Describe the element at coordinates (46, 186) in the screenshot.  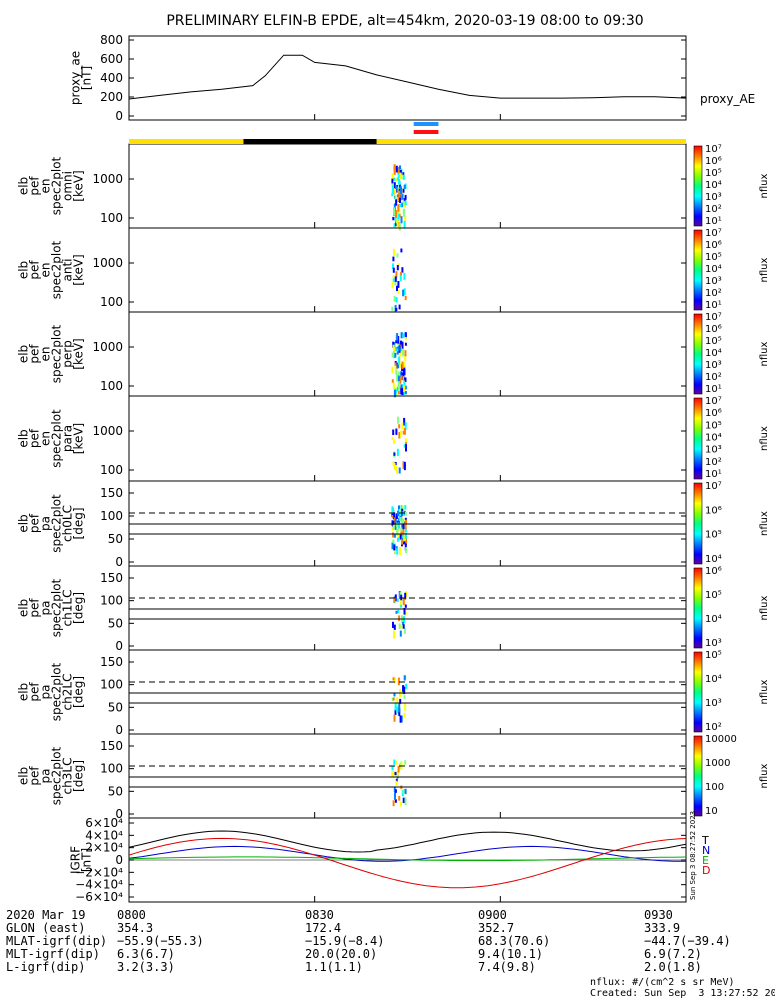
I see `ylabel-line: en` at that location.